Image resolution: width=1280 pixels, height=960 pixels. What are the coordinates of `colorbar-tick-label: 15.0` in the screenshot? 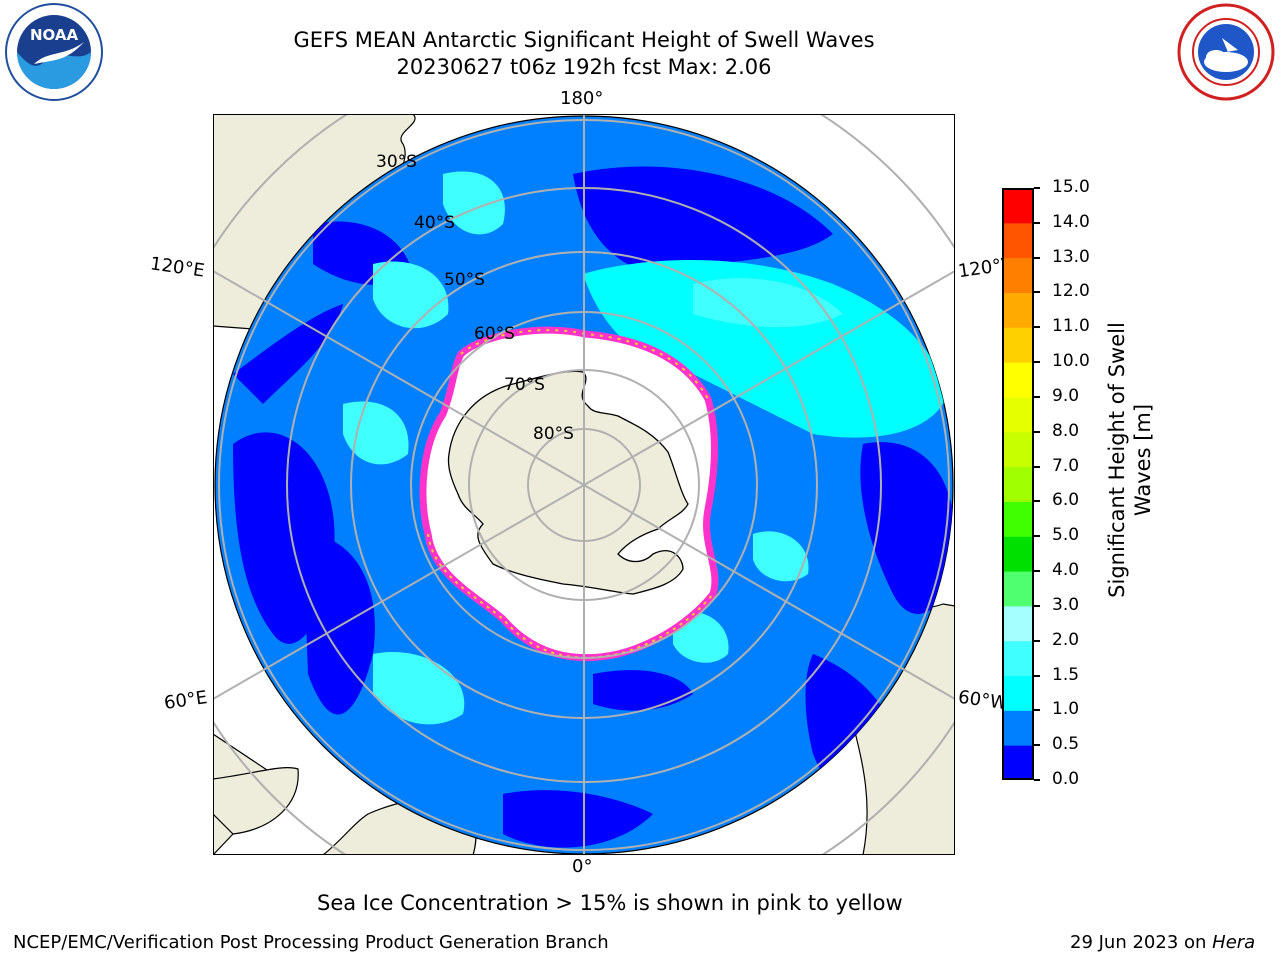 It's located at (1071, 187).